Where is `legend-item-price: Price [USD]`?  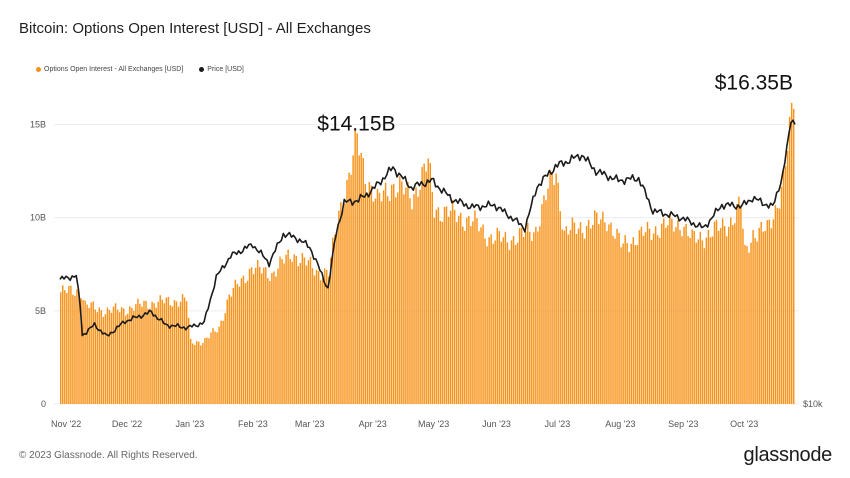
legend-item-price: Price [USD] is located at coordinates (221, 69).